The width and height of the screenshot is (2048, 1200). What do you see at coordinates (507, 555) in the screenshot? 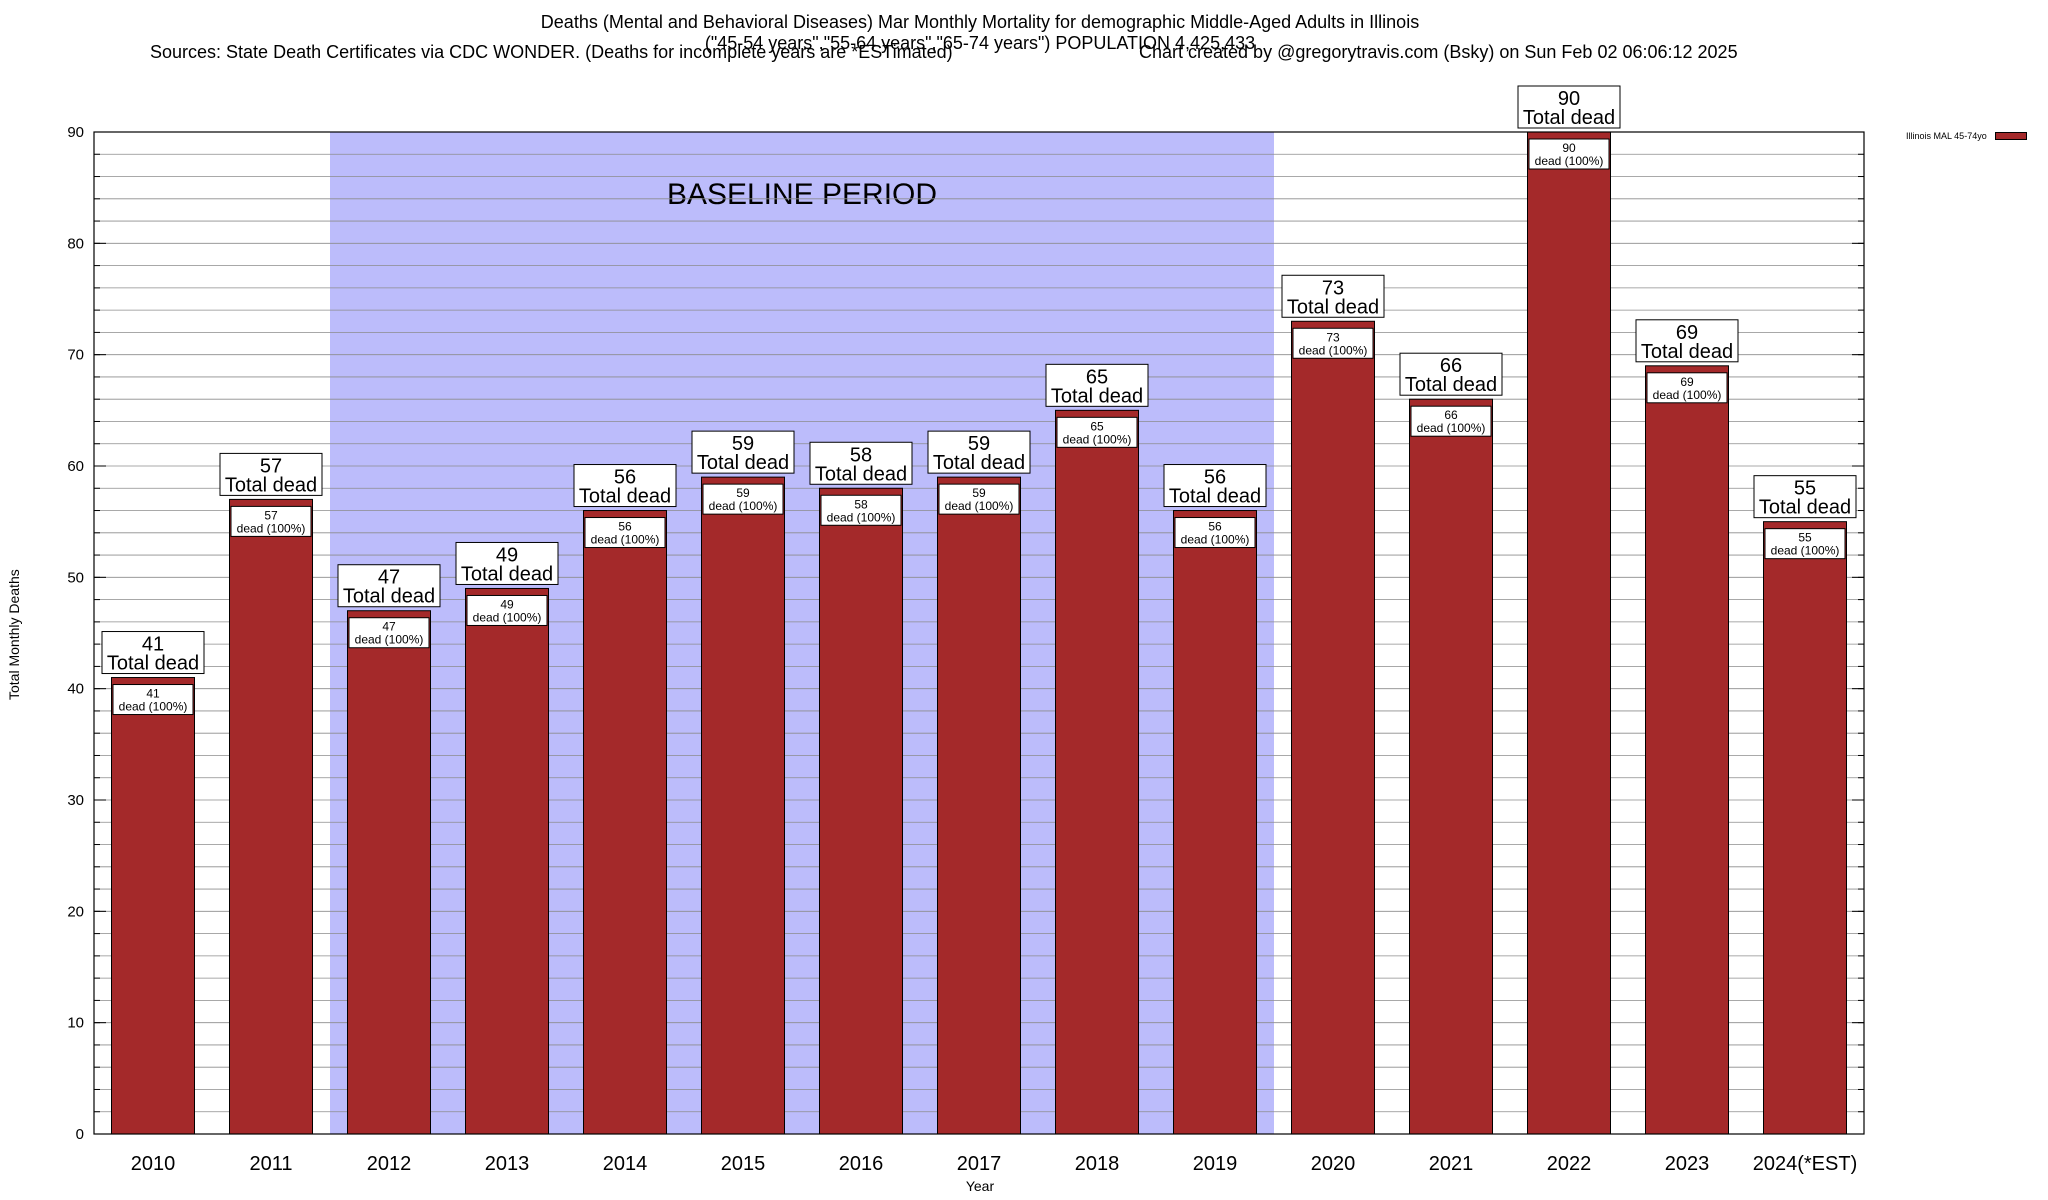
I see `bar-top-value: 49` at bounding box center [507, 555].